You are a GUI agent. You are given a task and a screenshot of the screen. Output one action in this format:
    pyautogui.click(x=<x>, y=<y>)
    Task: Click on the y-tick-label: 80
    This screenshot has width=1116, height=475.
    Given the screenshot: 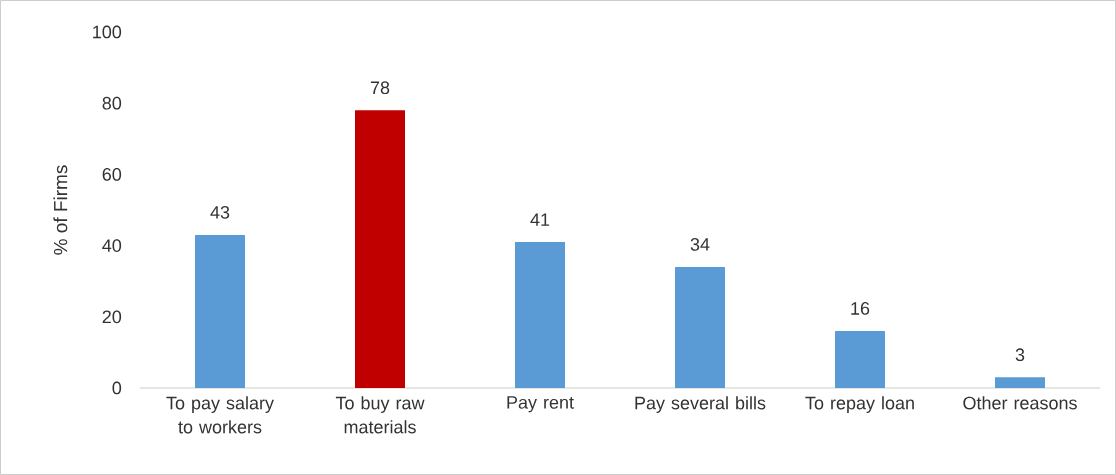 What is the action you would take?
    pyautogui.click(x=112, y=103)
    